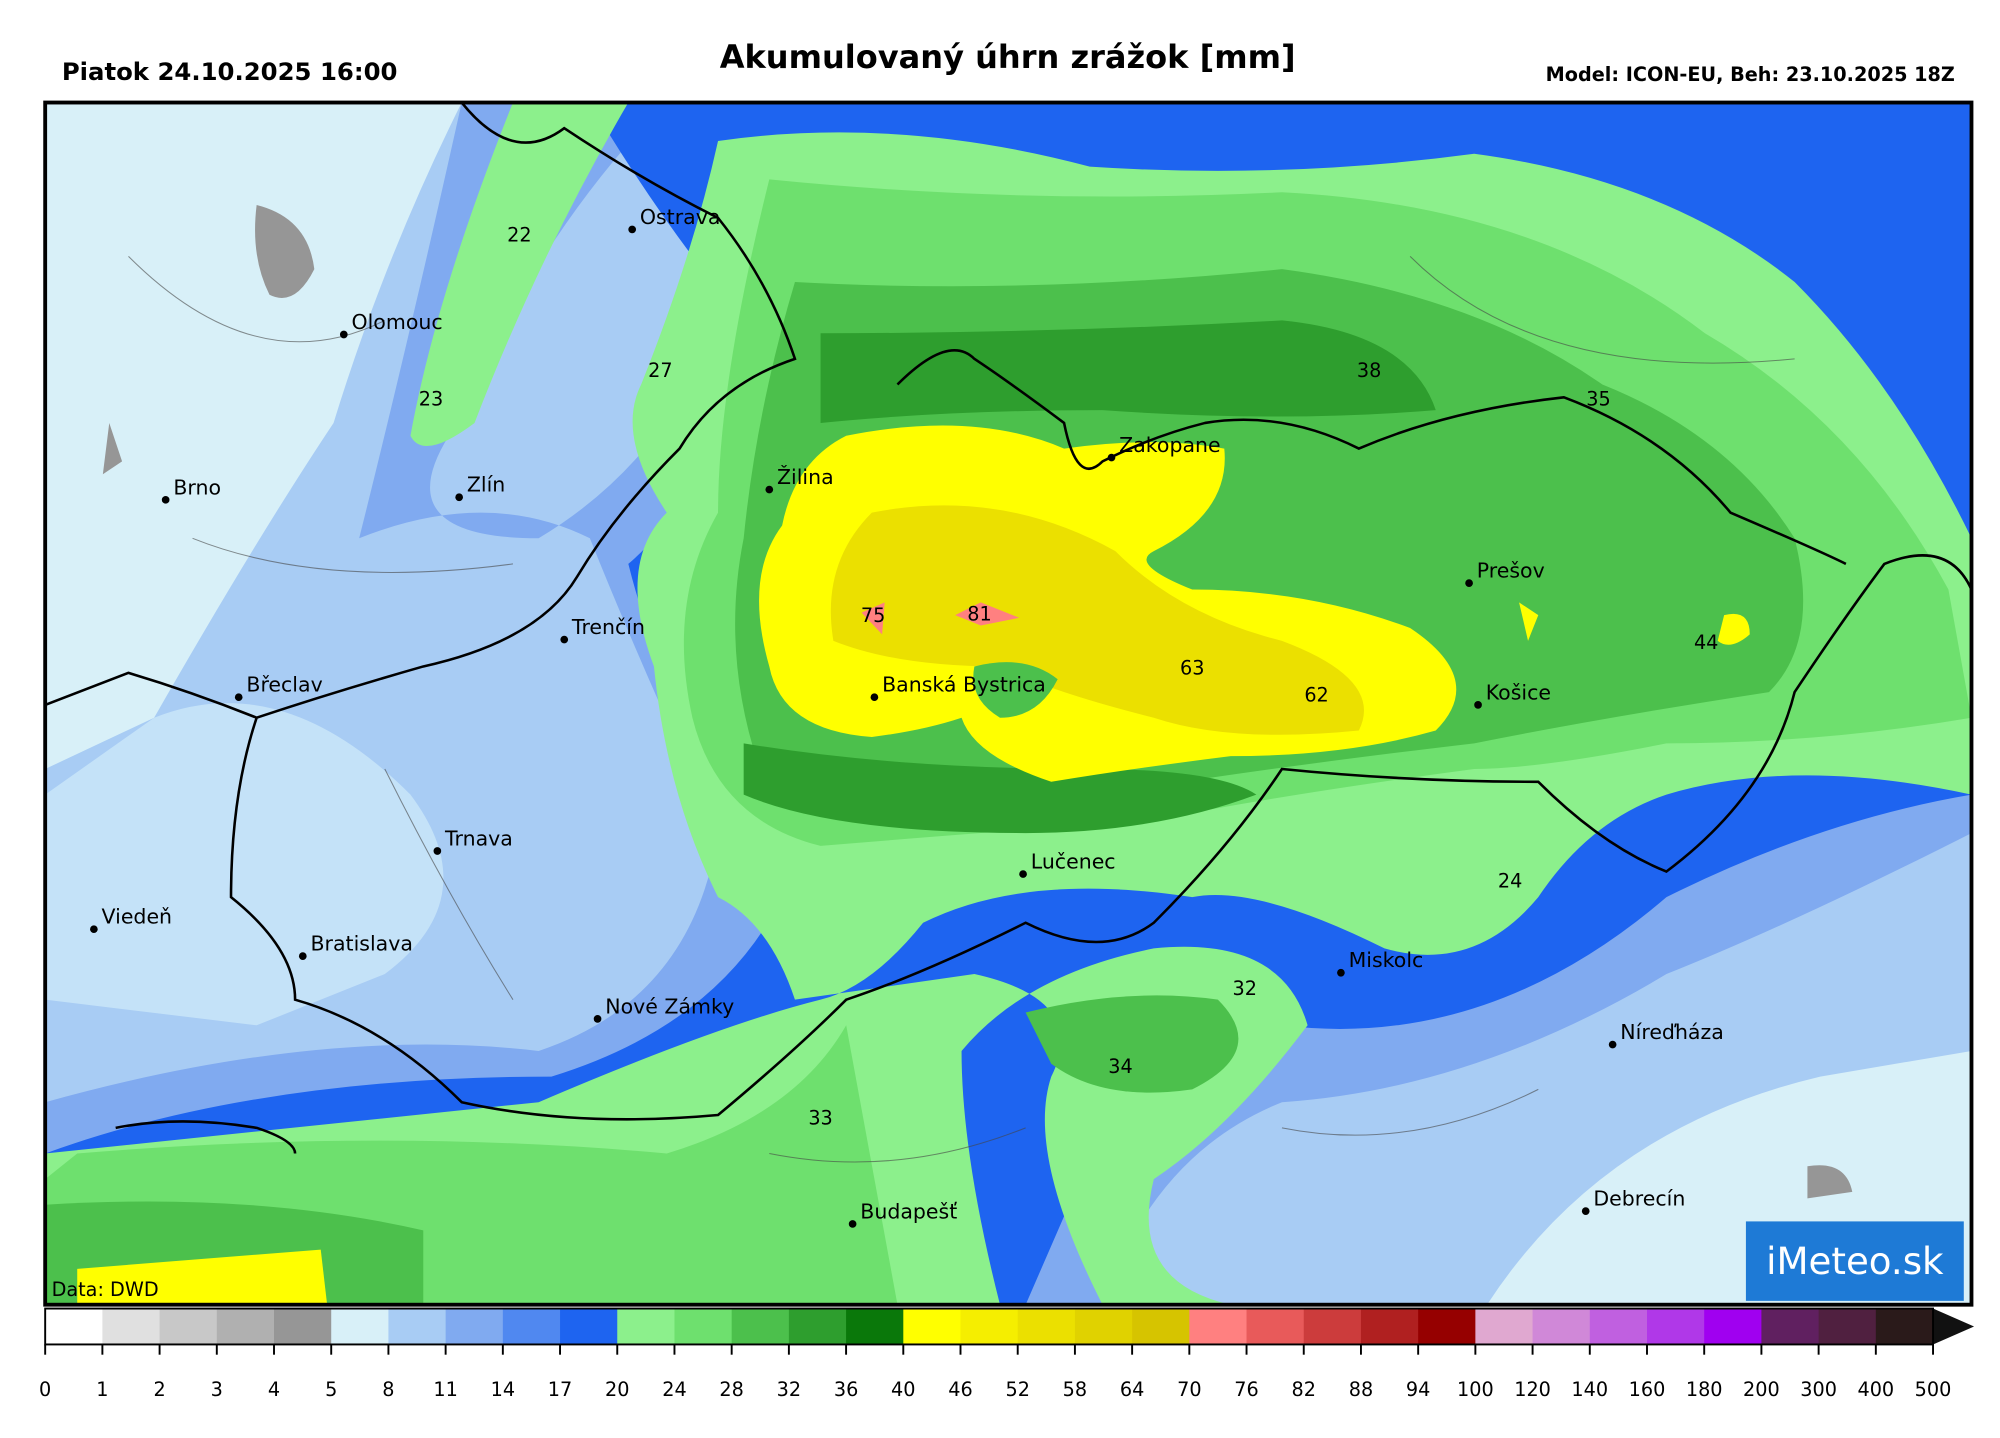 The height and width of the screenshot is (1438, 2000). What do you see at coordinates (217, 1389) in the screenshot?
I see `colorbar-tick-label: 3` at bounding box center [217, 1389].